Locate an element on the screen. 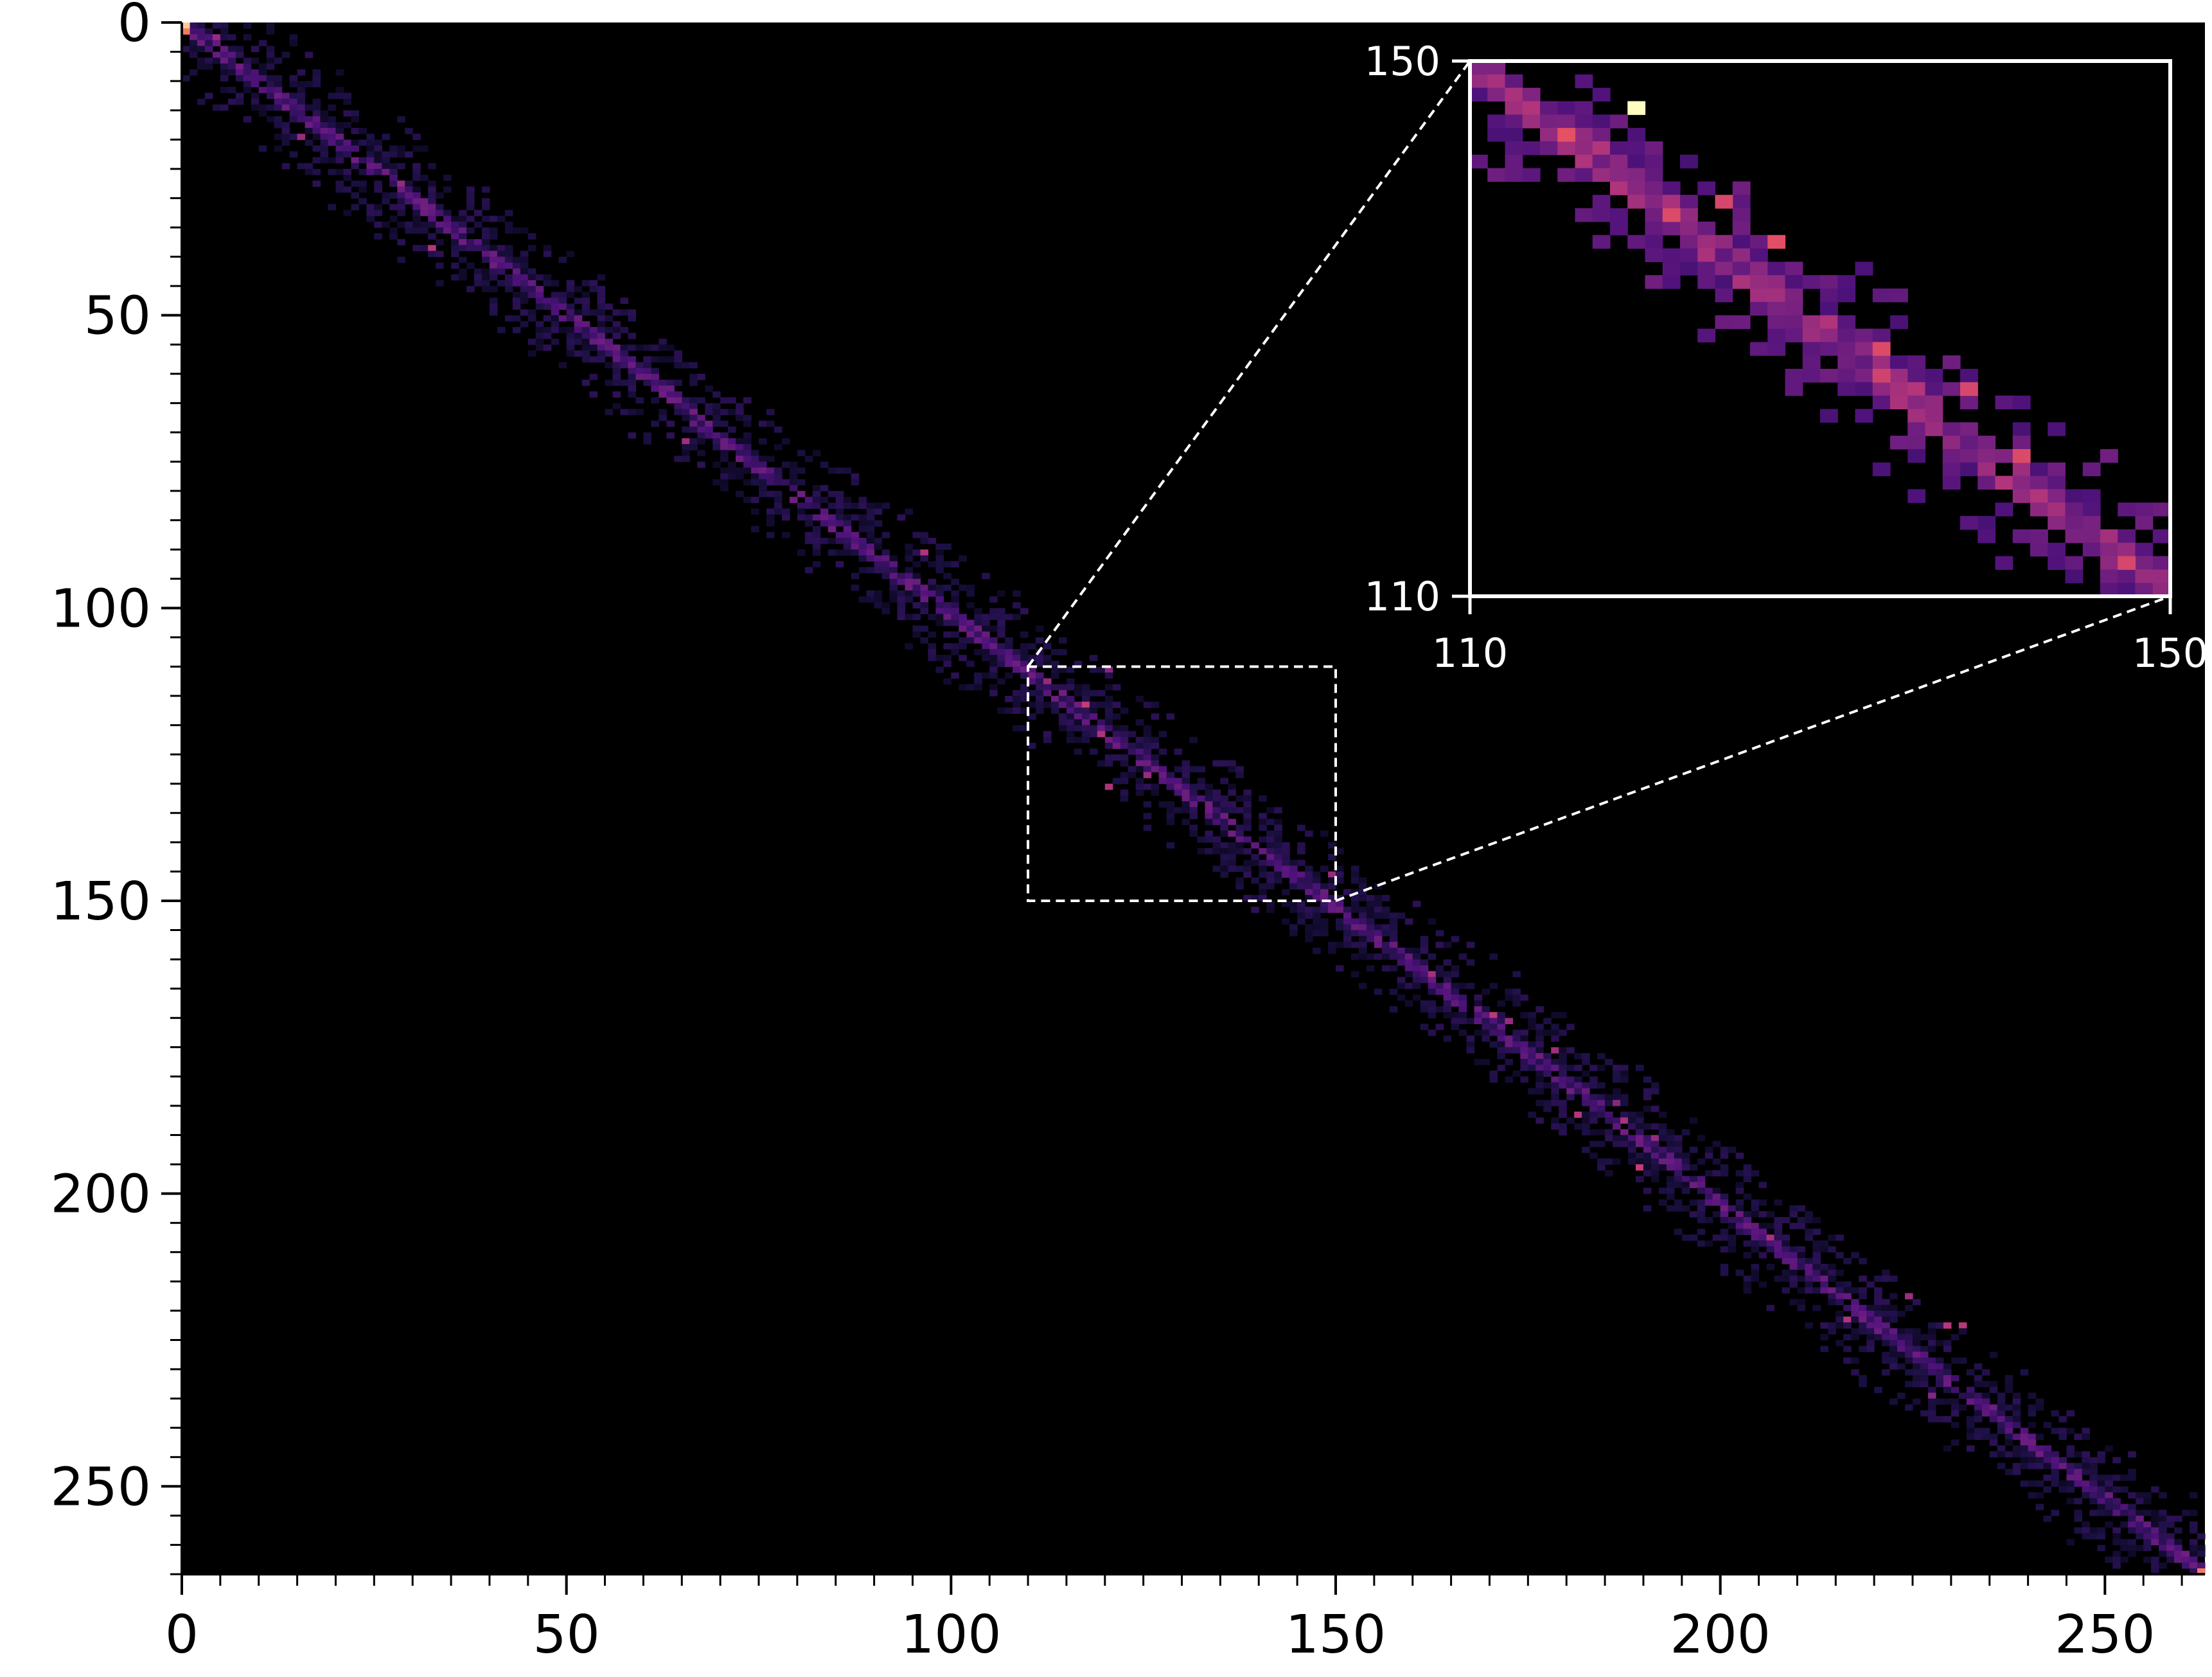 The height and width of the screenshot is (1677, 2212). heatmap-peak-cell is located at coordinates (186, 25).